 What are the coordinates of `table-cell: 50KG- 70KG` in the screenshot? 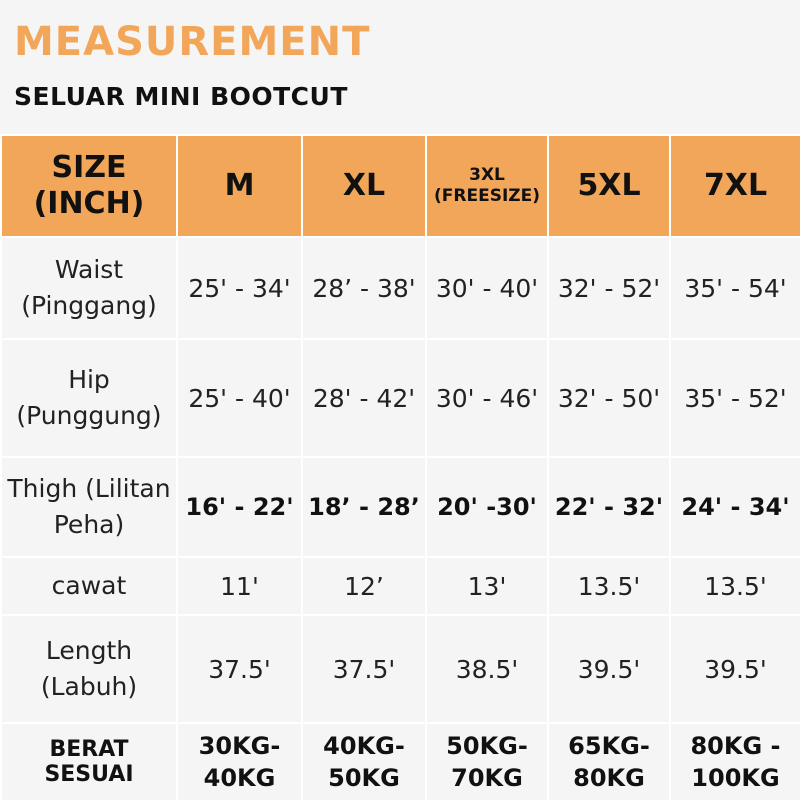 It's located at (487, 762).